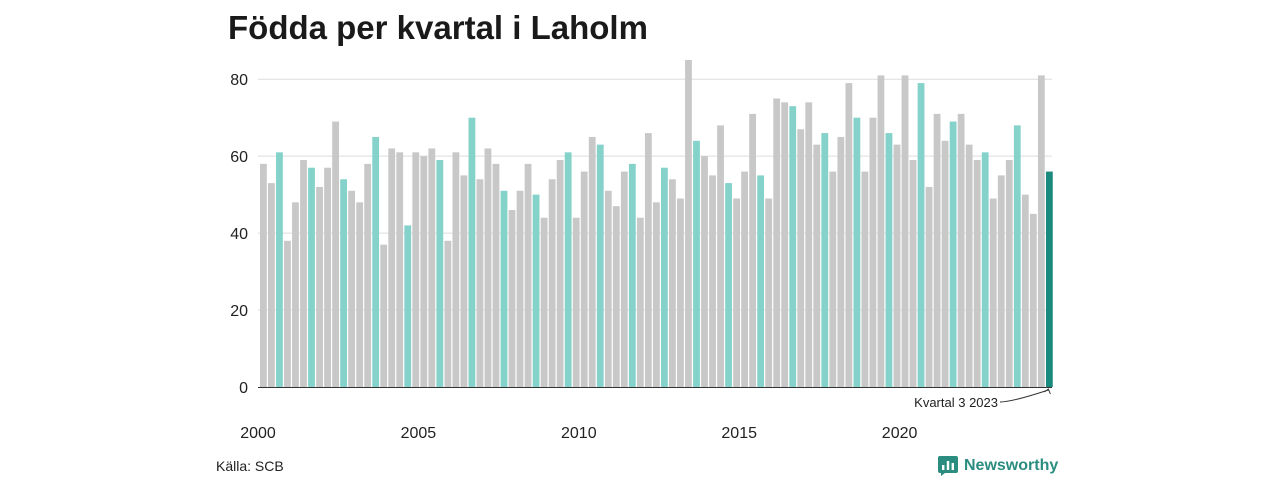  I want to click on latest-quarter-annotation: Kvartal 3 2023, so click(982, 399).